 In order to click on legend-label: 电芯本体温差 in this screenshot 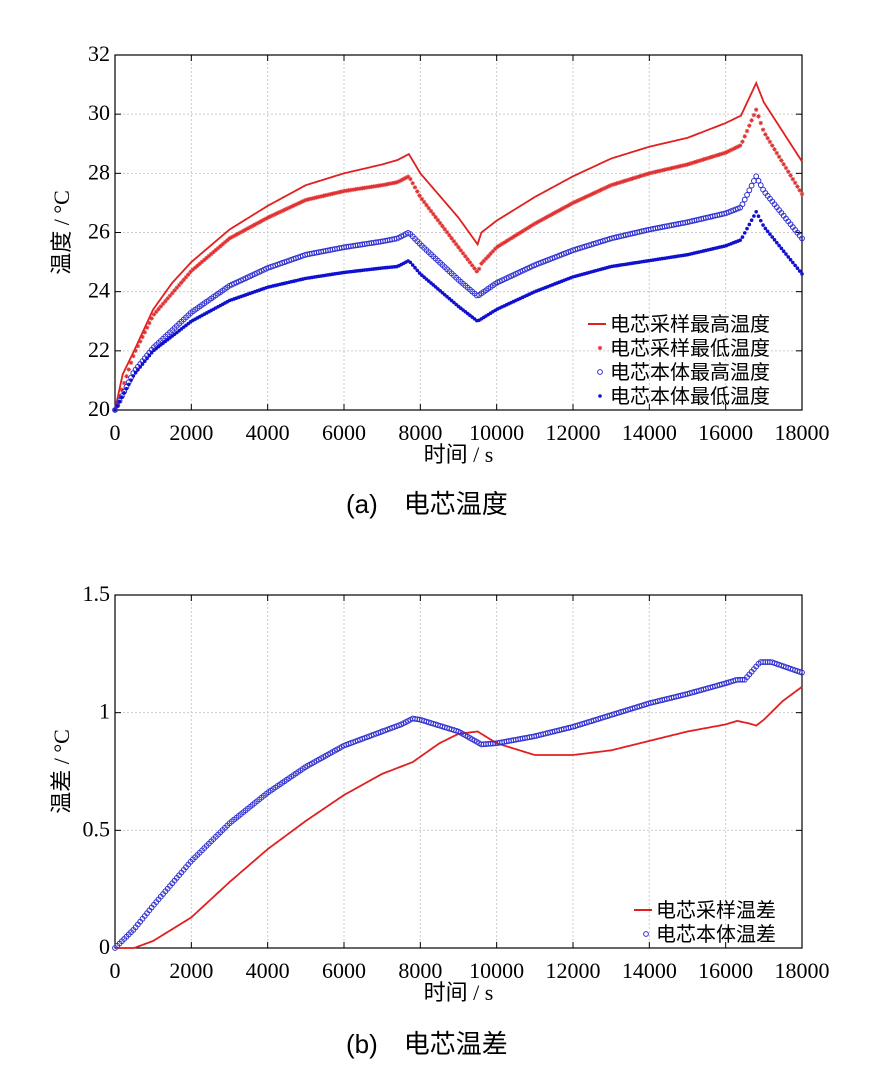, I will do `click(716, 934)`.